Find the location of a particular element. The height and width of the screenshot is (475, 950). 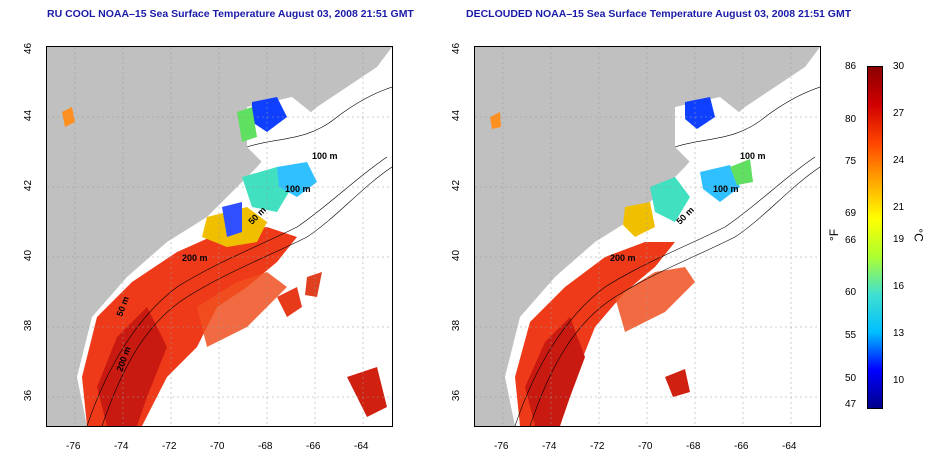

fahrenheit-tick: 80 is located at coordinates (851, 119).